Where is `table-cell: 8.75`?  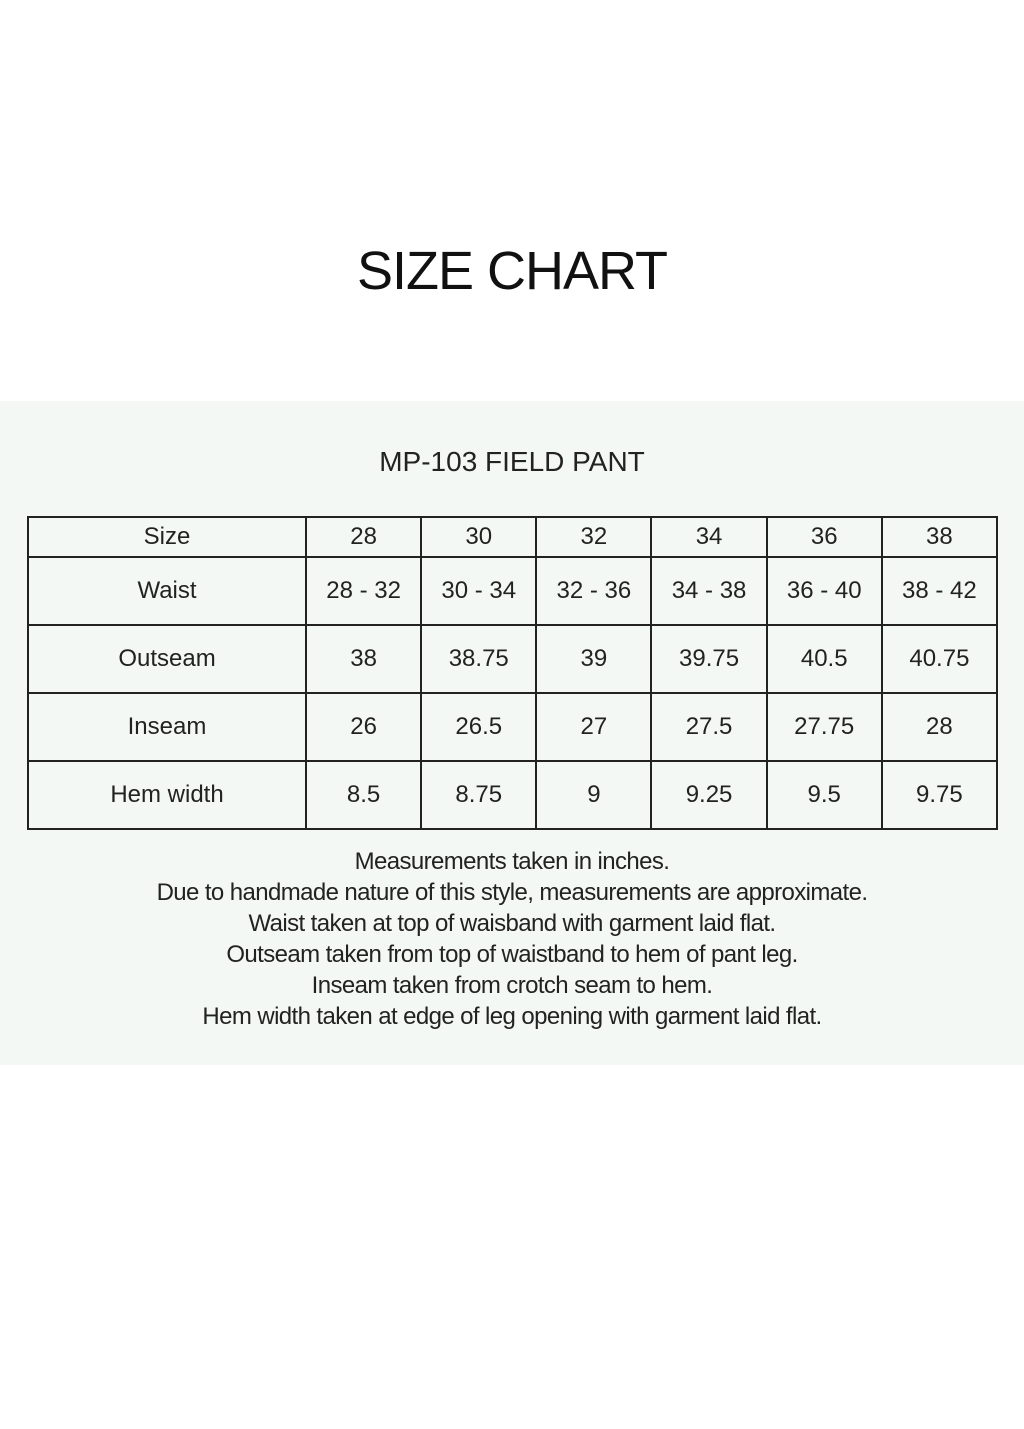 table-cell: 8.75 is located at coordinates (479, 795).